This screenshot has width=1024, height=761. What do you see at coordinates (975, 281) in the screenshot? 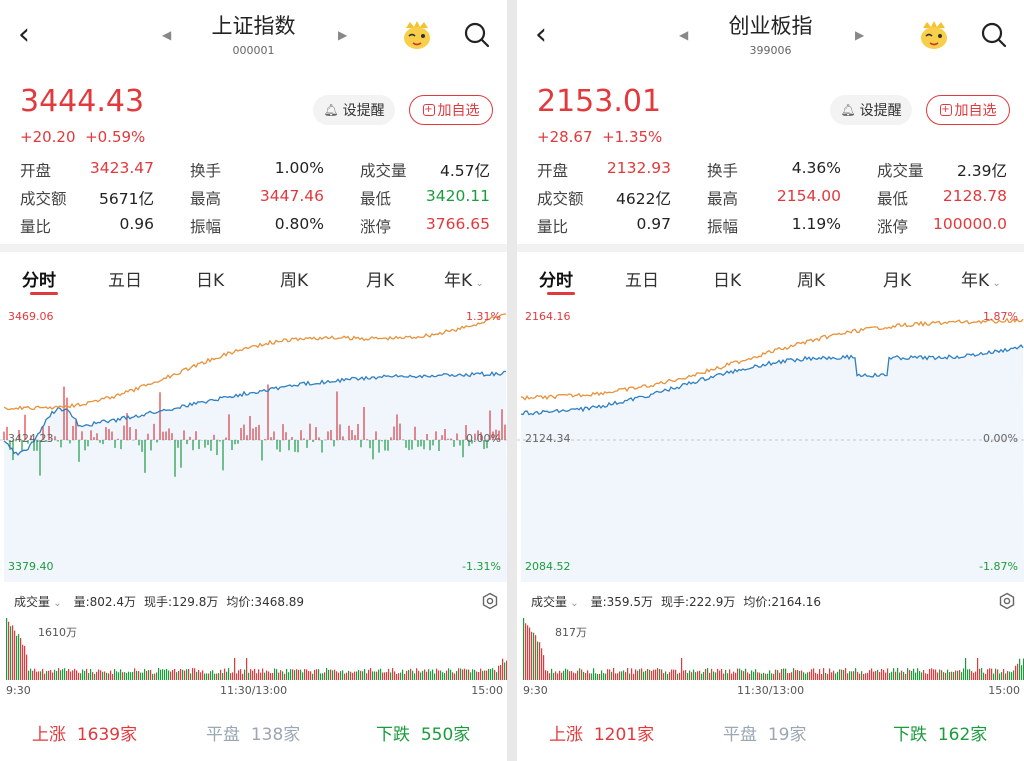
I see `tab-yearly-k-label: 年K` at bounding box center [975, 281].